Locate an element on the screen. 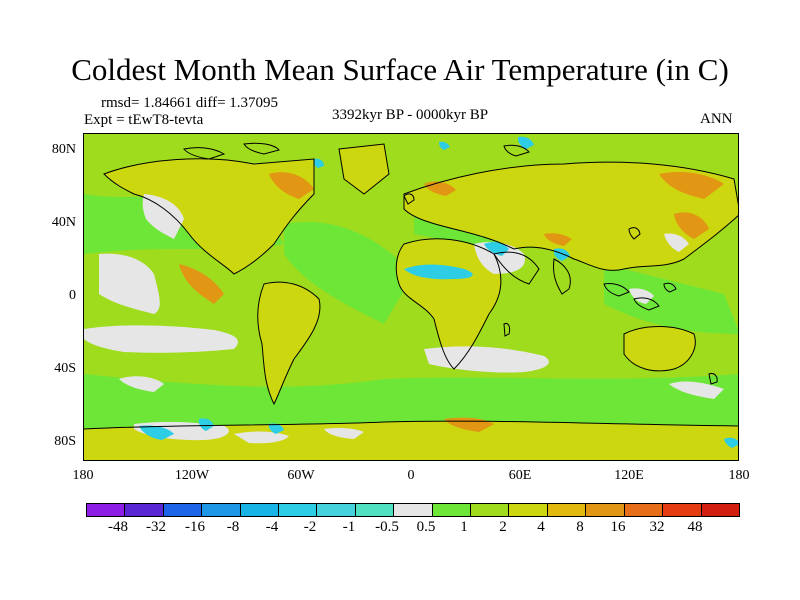  x-tick-120e: 120E is located at coordinates (629, 475).